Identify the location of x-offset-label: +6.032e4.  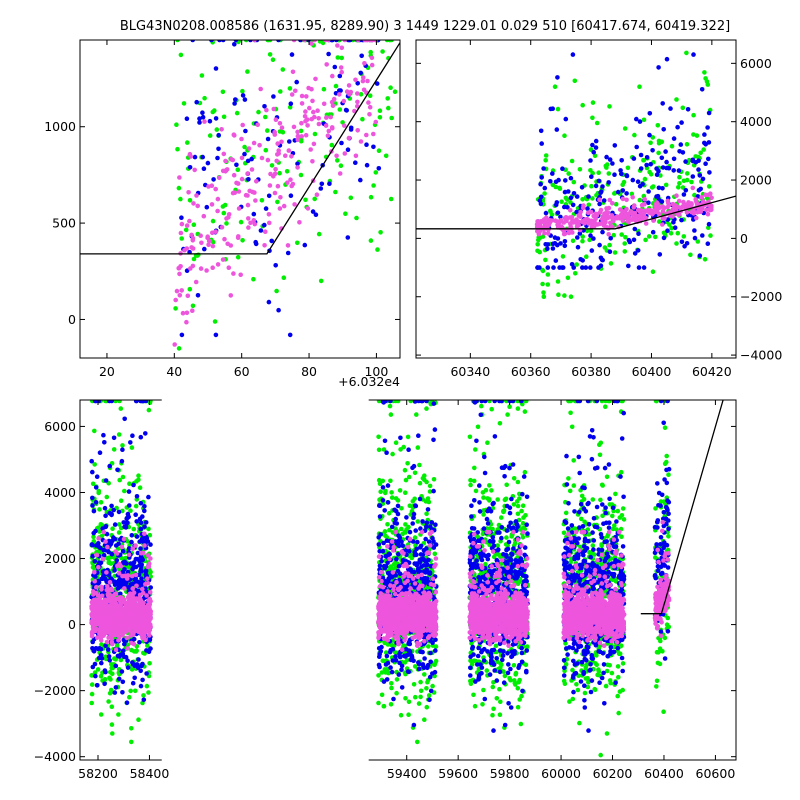
(369, 381).